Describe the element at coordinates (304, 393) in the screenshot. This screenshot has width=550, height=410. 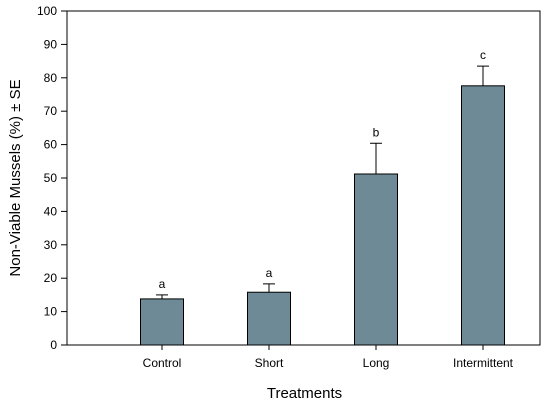
I see `x-axis-title: Treatments` at that location.